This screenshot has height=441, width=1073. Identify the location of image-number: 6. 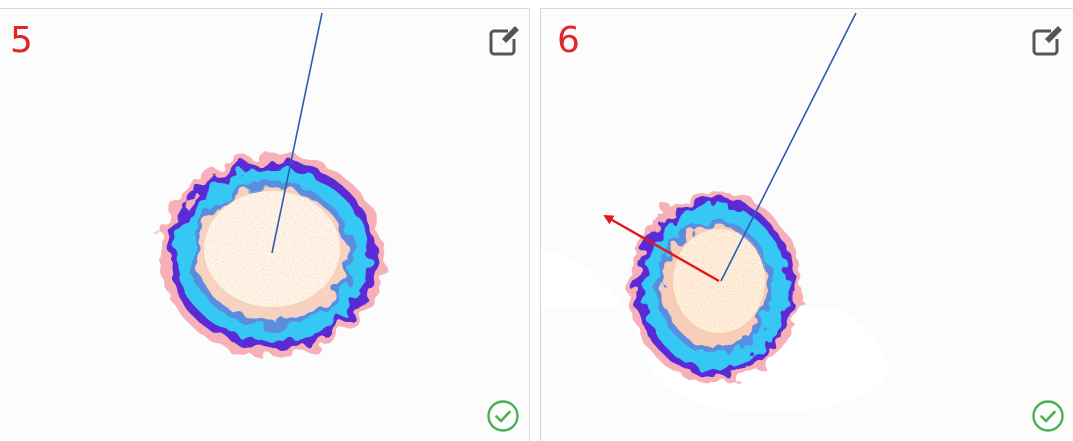
(568, 40).